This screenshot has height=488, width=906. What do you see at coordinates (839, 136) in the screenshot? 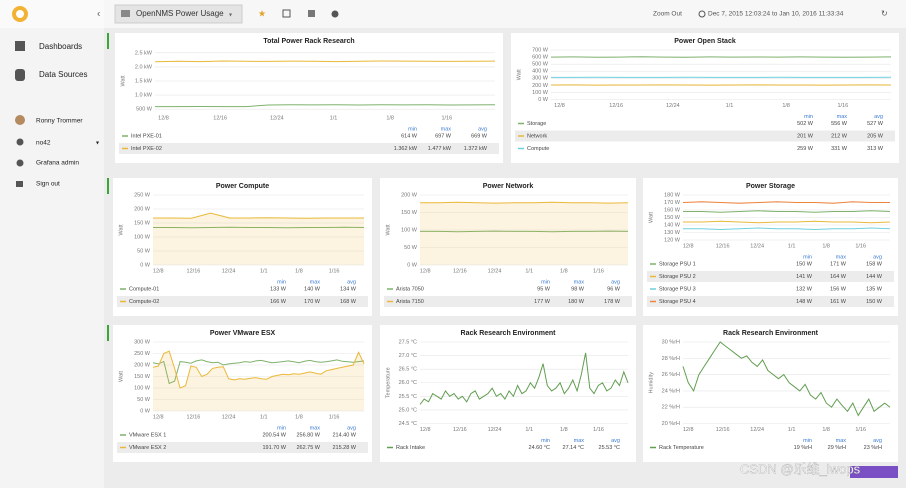
I see `legend-value: 212 W` at bounding box center [839, 136].